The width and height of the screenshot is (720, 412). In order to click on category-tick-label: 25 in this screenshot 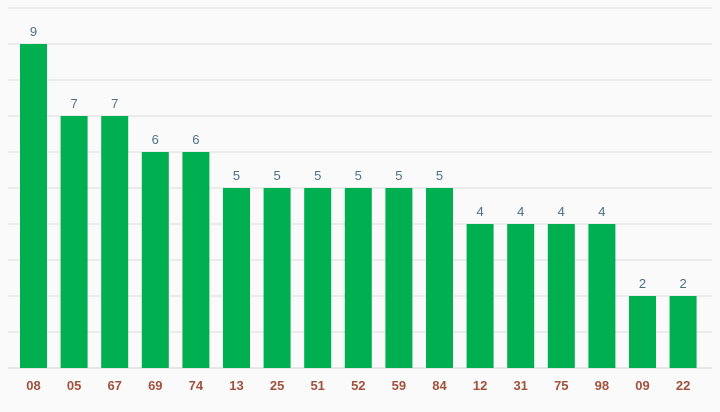, I will do `click(277, 385)`.